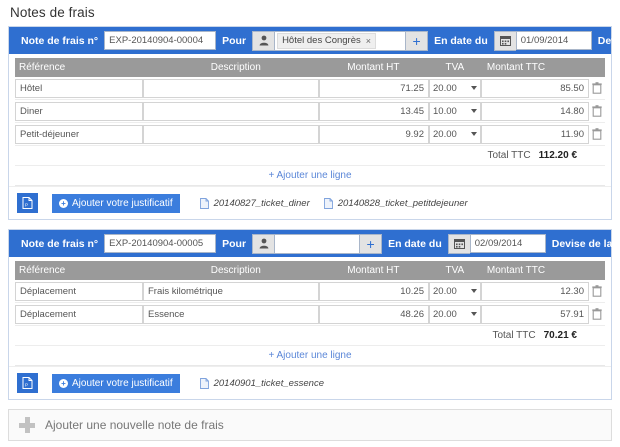 The height and width of the screenshot is (447, 620). Describe the element at coordinates (134, 425) in the screenshot. I see `add-new-note-label: Ajouter une nouvelle note de frais` at that location.